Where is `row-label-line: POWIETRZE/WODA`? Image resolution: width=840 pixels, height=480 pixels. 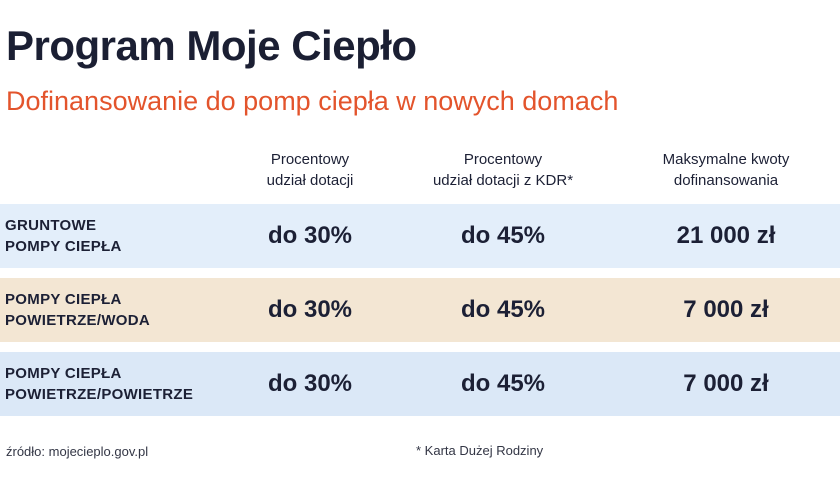 row-label-line: POWIETRZE/WODA is located at coordinates (78, 320).